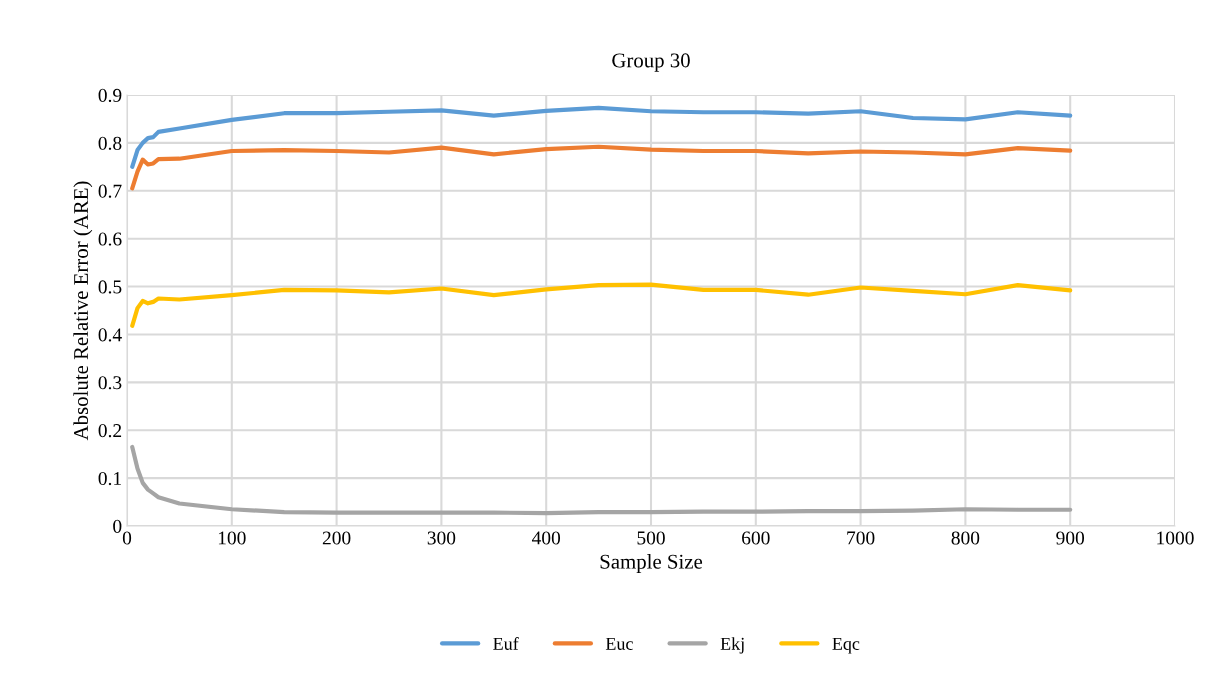 This screenshot has width=1213, height=694. I want to click on y-tick-label: 0.8, so click(110, 143).